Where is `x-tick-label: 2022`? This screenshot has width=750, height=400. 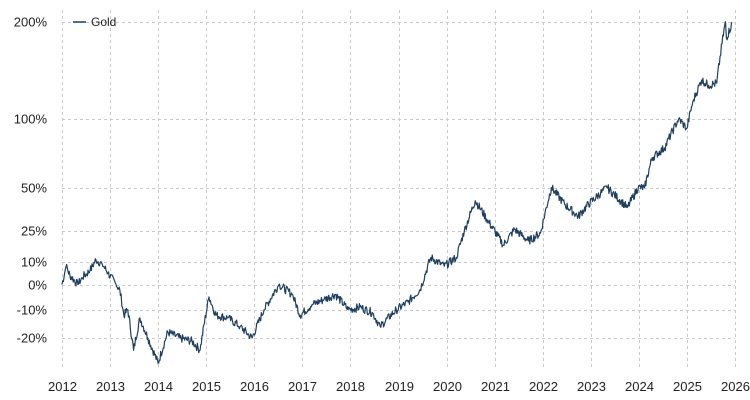 x-tick-label: 2022 is located at coordinates (543, 386).